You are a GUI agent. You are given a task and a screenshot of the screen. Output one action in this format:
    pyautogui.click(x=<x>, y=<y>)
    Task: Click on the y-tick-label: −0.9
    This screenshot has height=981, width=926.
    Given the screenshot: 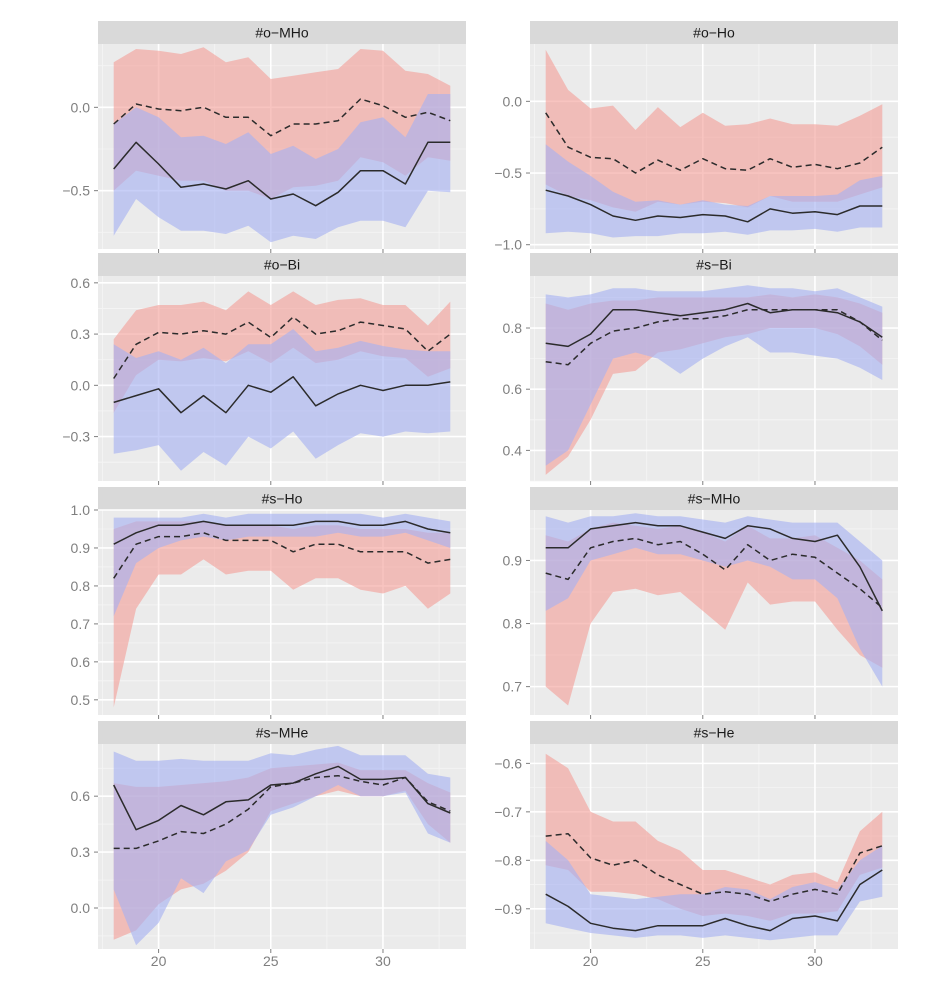 What is the action you would take?
    pyautogui.click(x=508, y=909)
    